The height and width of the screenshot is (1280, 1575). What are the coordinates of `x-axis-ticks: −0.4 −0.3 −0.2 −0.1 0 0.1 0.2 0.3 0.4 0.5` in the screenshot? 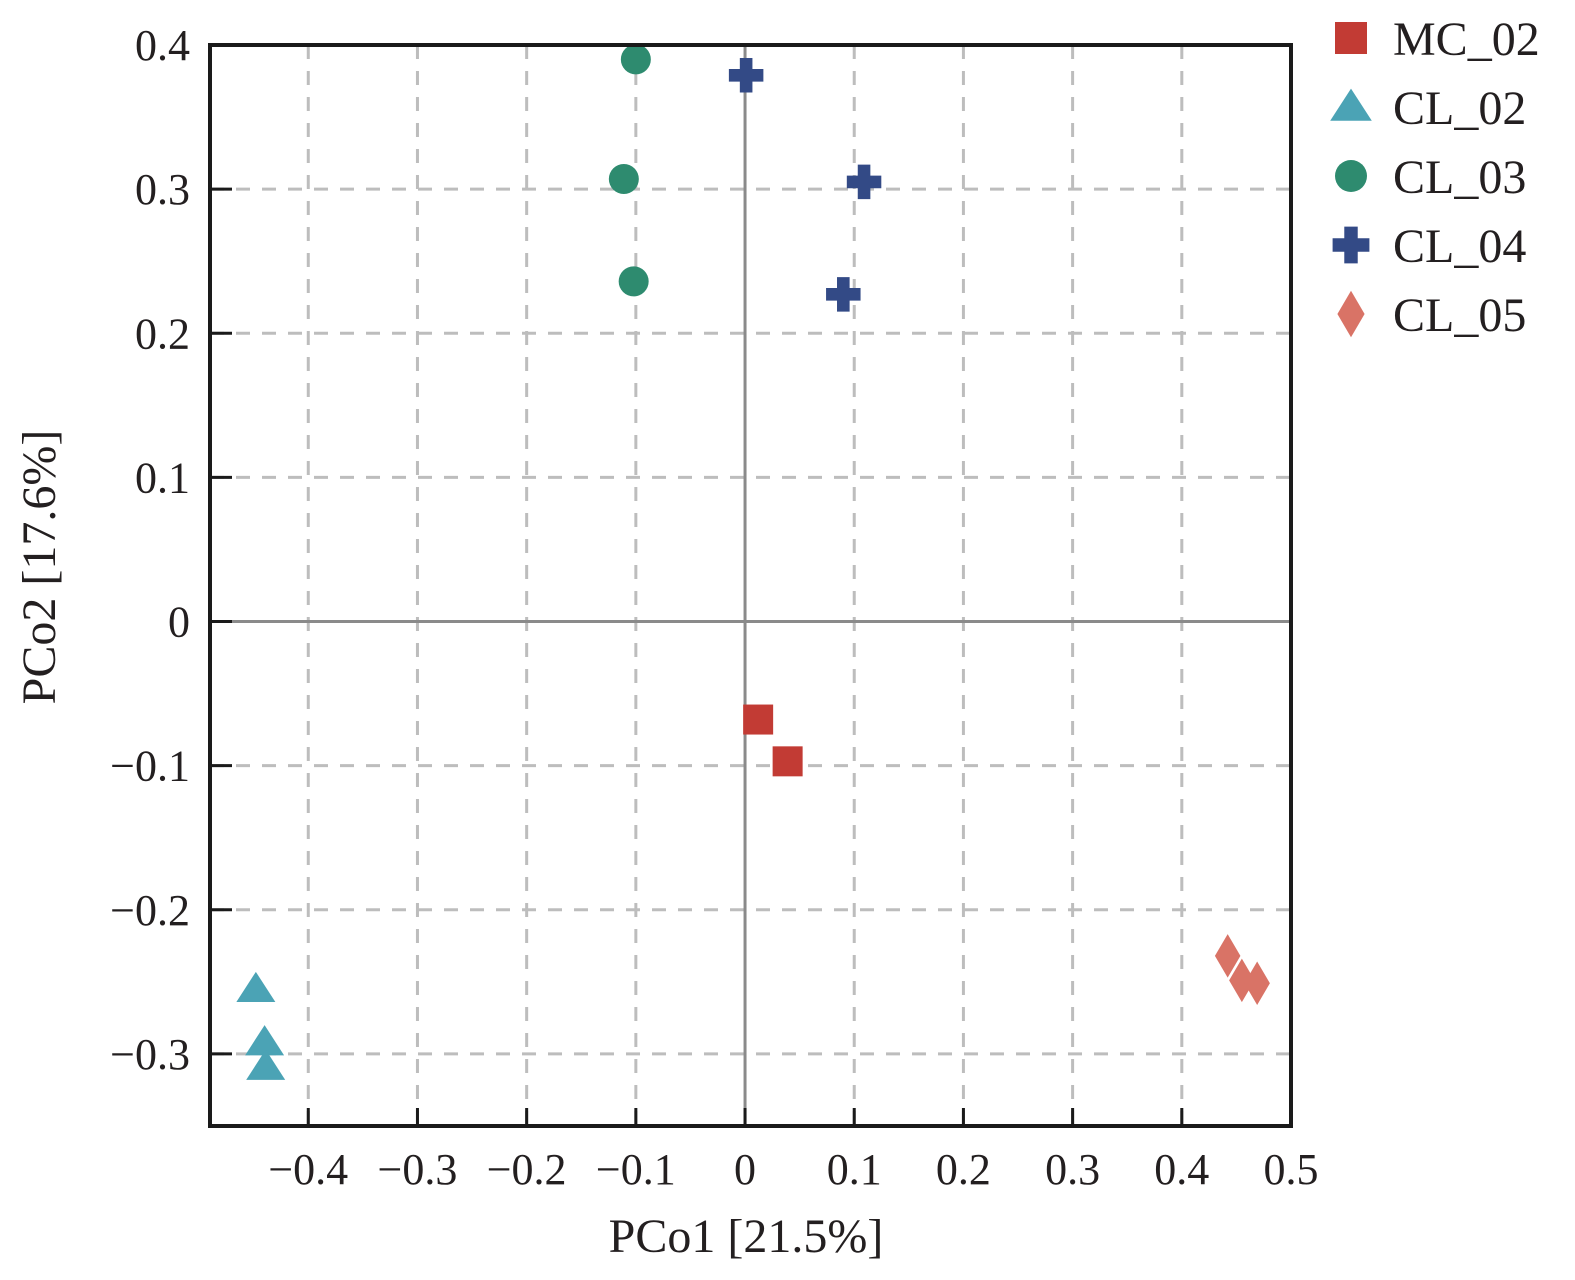 It's located at (793, 1151).